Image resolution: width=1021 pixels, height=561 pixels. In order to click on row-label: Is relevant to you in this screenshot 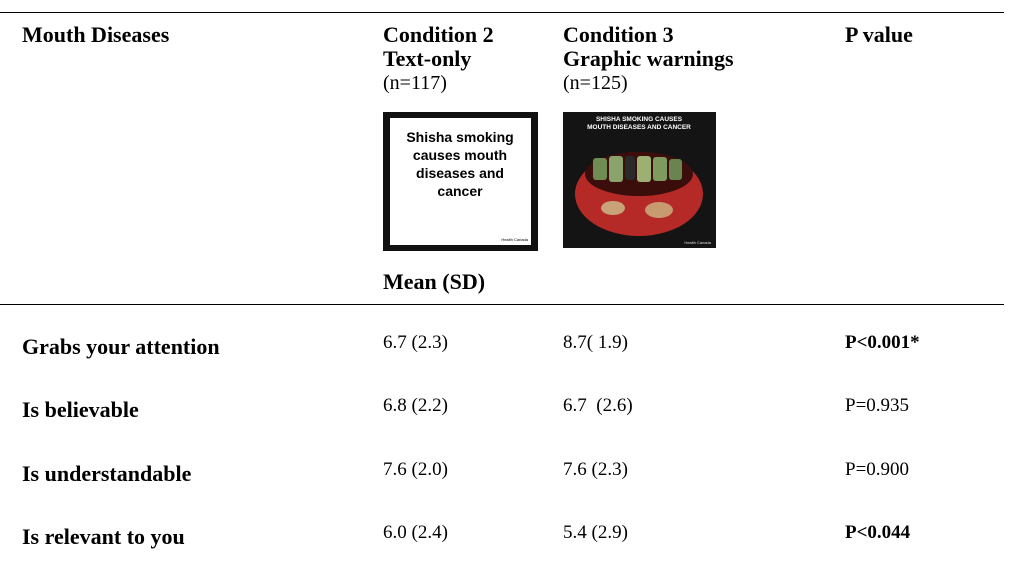, I will do `click(103, 536)`.